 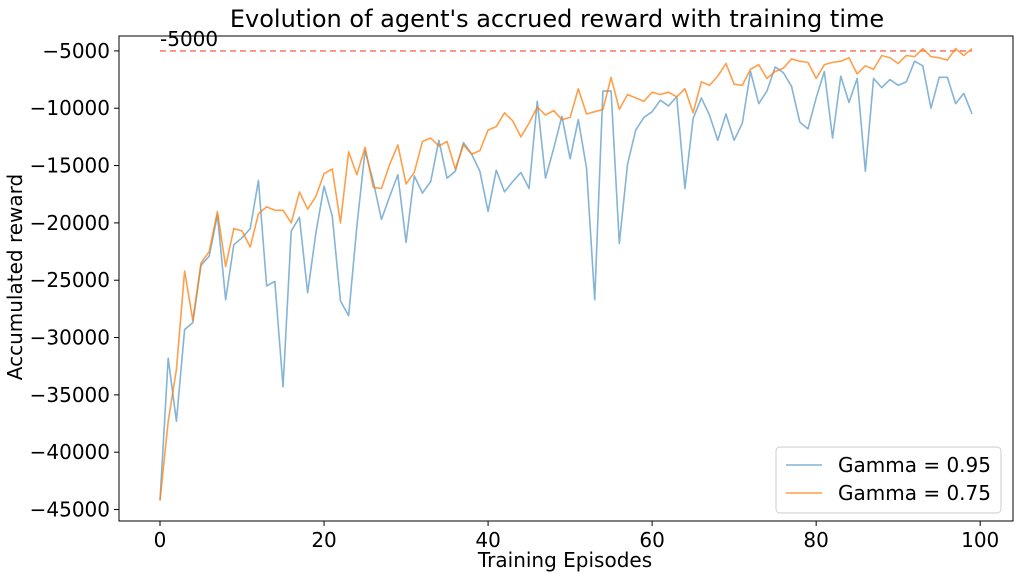 I want to click on y-tick-label: −40000, so click(x=70, y=452).